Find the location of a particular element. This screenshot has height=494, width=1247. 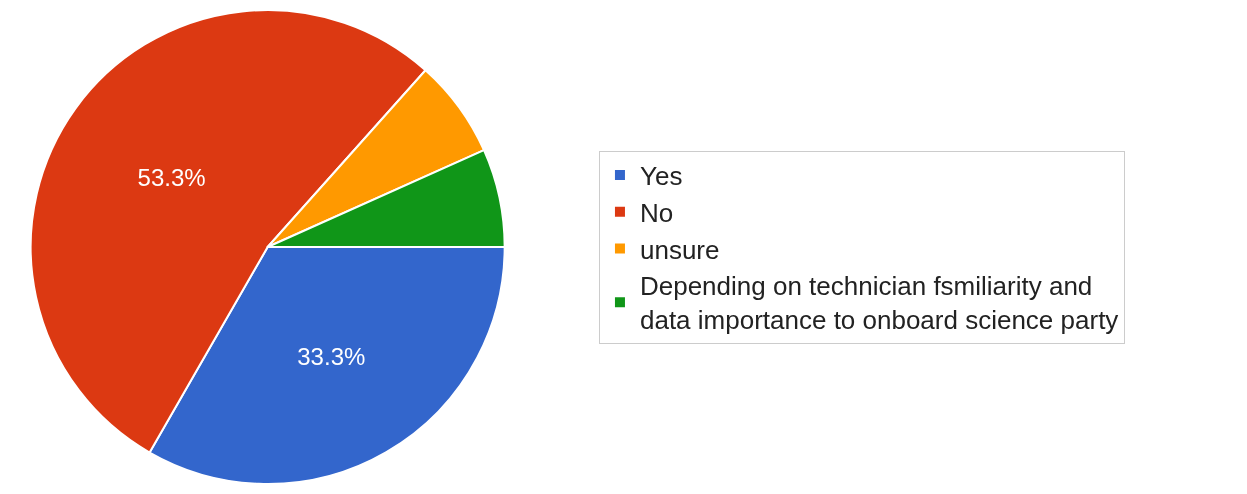

legend-label: Yes is located at coordinates (661, 176).